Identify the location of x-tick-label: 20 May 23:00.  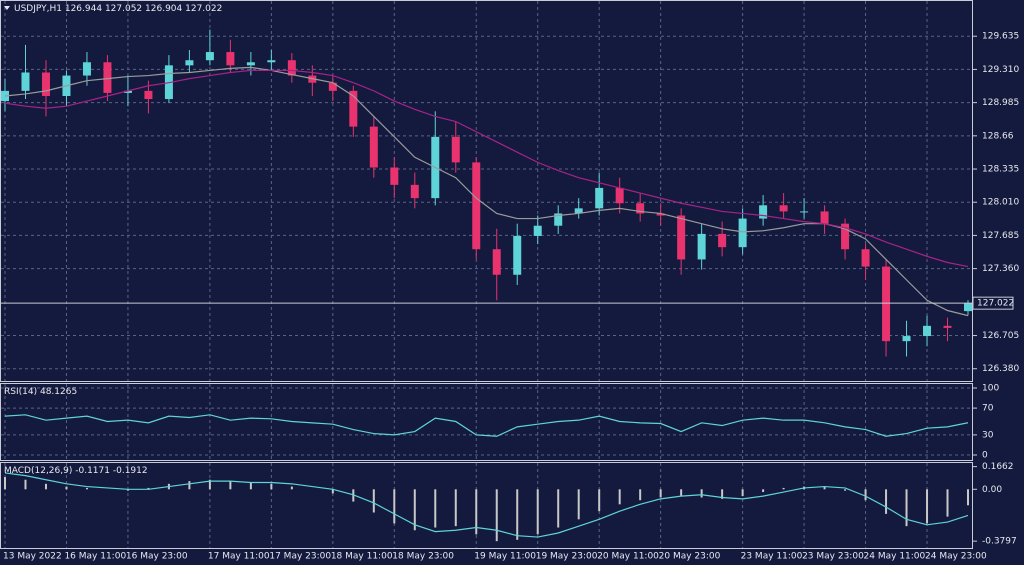
(690, 557).